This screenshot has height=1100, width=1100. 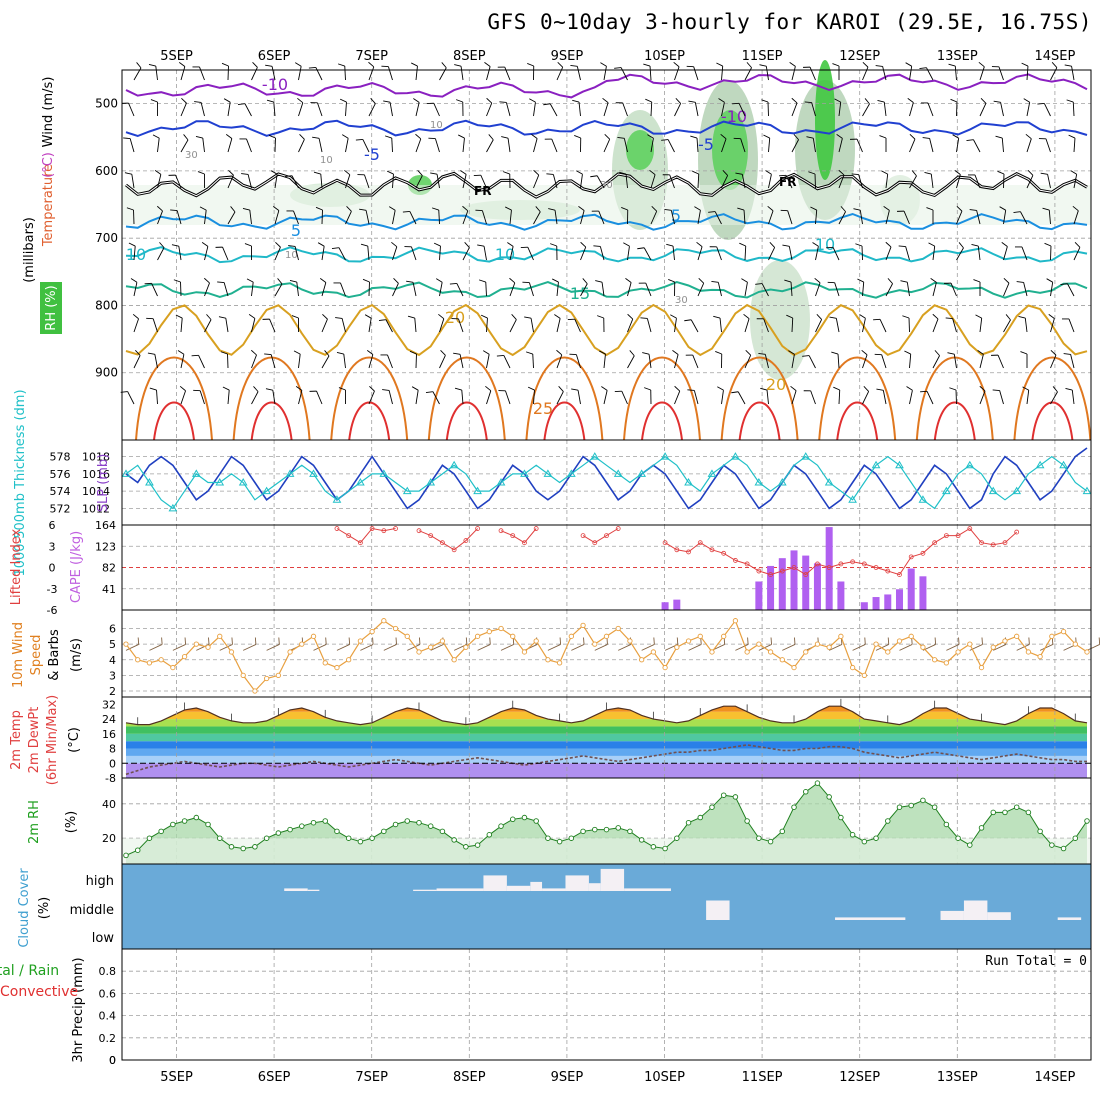 What do you see at coordinates (455, 317) in the screenshot?
I see `isotherm-label: 20` at bounding box center [455, 317].